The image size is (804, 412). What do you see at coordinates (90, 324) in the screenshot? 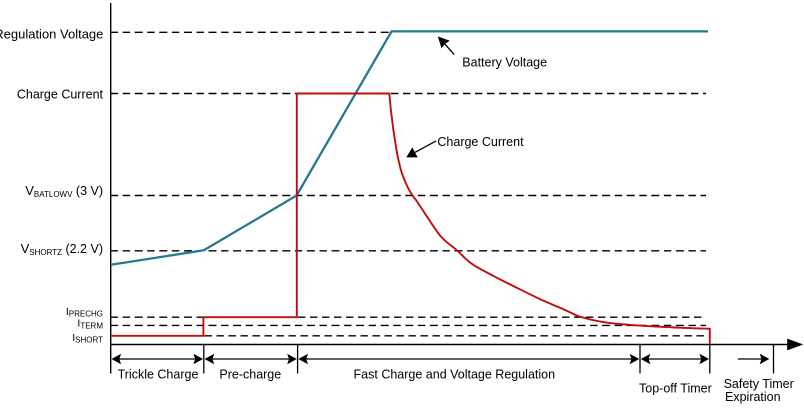
I see `svg-text: ITERM` at bounding box center [90, 324].